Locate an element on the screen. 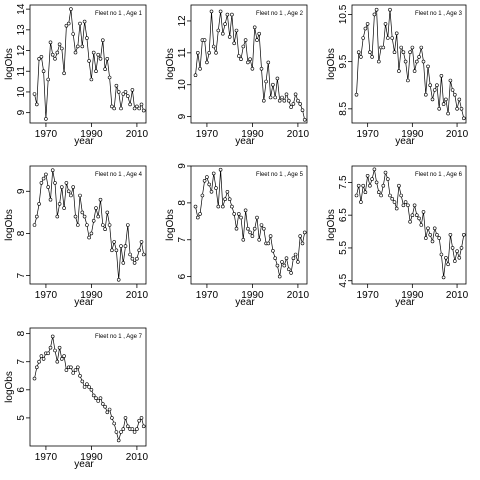 Image resolution: width=480 pixels, height=480 pixels. y-tick-label: 7.5 is located at coordinates (343, 182).